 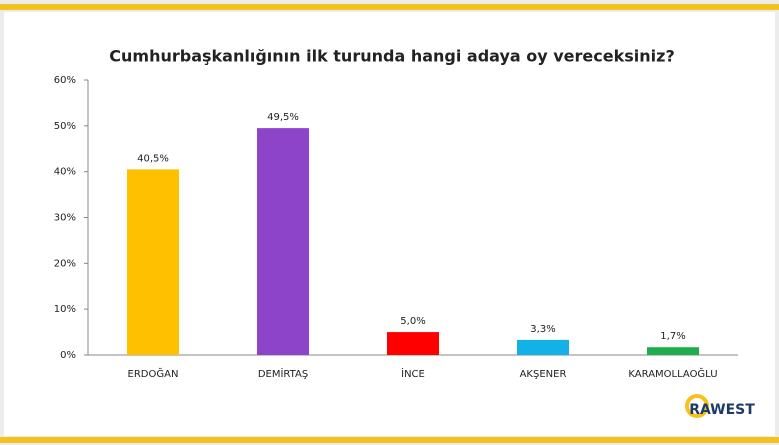 What do you see at coordinates (389, 440) in the screenshot?
I see `bottom-bar` at bounding box center [389, 440].